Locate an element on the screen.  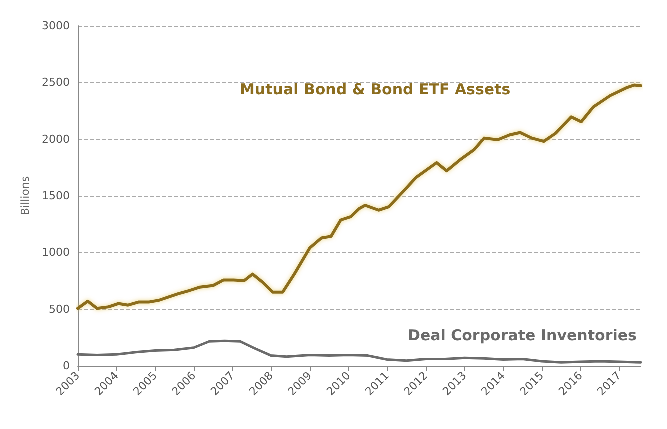
y-tick-label: 2500 is located at coordinates (56, 83).